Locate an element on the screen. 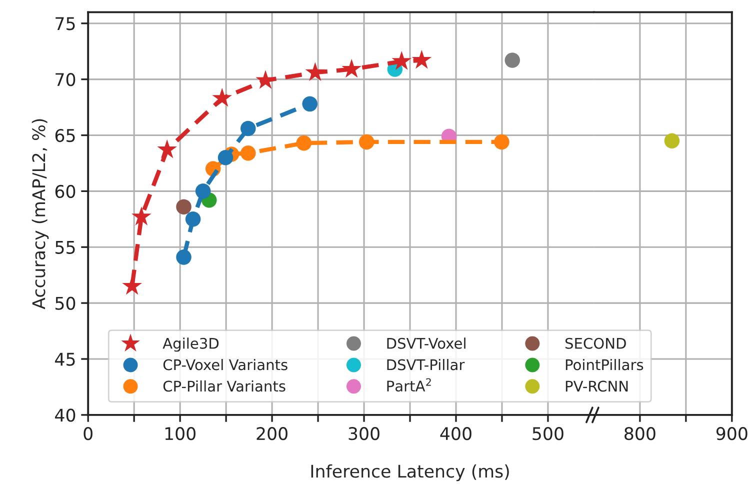  x-tick-label: 900 is located at coordinates (732, 433).